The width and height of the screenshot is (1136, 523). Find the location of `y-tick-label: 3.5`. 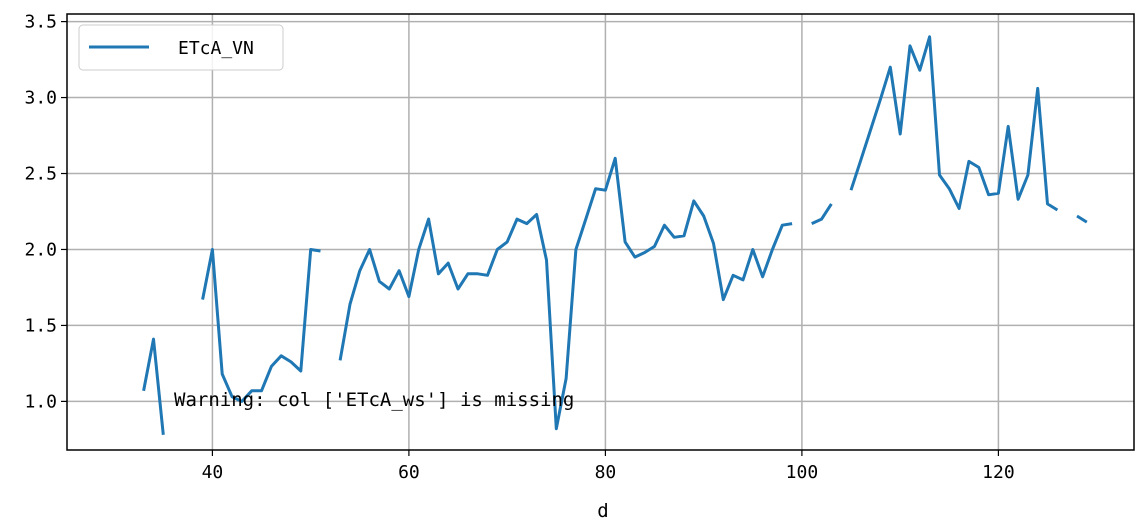

y-tick-label: 3.5 is located at coordinates (40, 22).